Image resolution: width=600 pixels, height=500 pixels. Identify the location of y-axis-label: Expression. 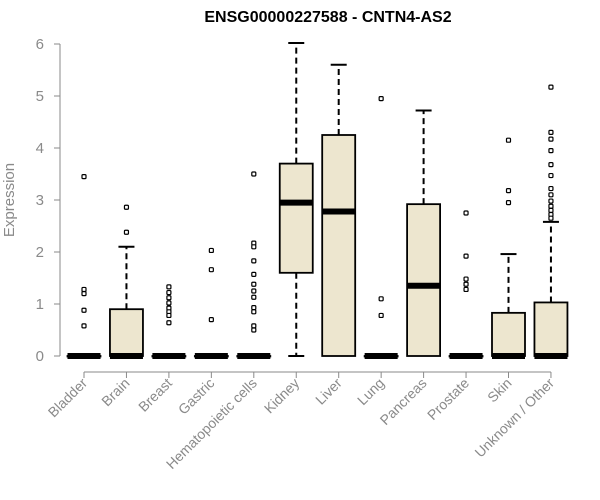
(9, 200).